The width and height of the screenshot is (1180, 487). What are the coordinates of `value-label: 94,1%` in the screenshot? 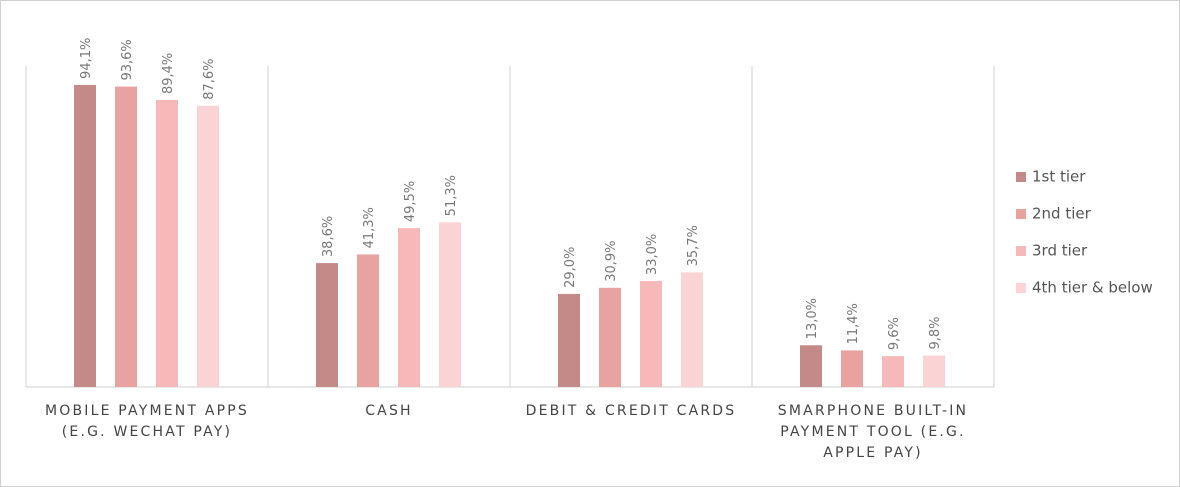 It's located at (86, 58).